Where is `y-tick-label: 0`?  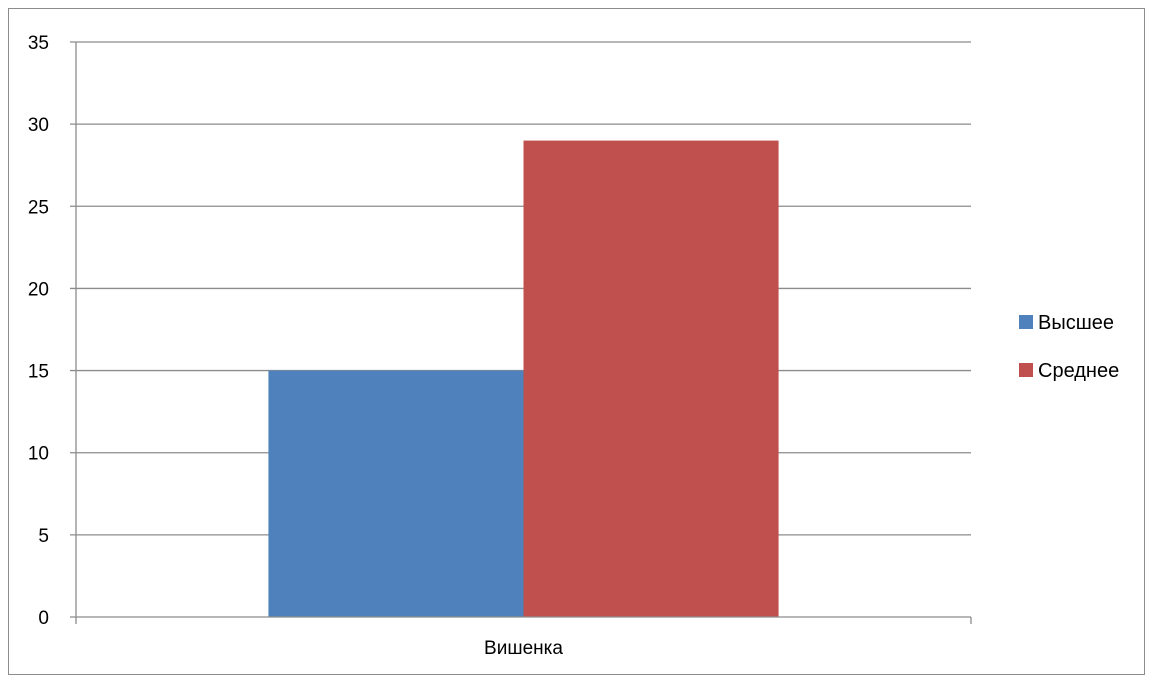 y-tick-label: 0 is located at coordinates (43, 618).